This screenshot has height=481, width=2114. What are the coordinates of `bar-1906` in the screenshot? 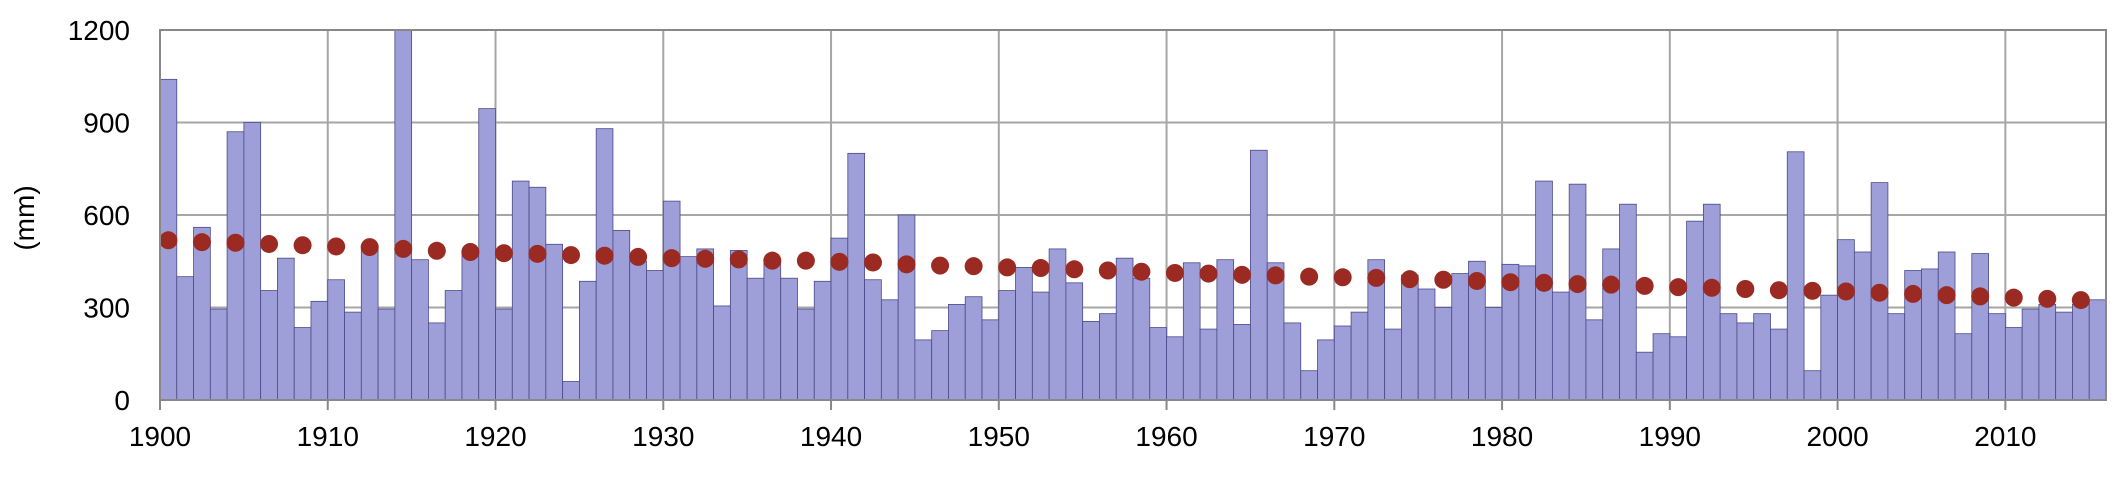 It's located at (269, 345).